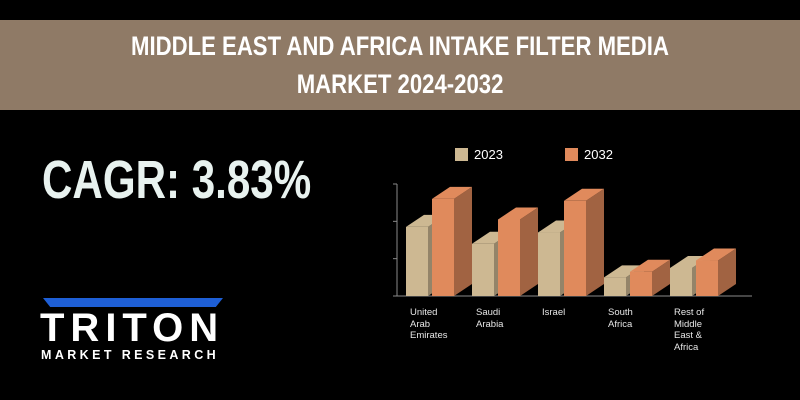 The image size is (800, 400). I want to click on bar-2032-2-front, so click(509, 257).